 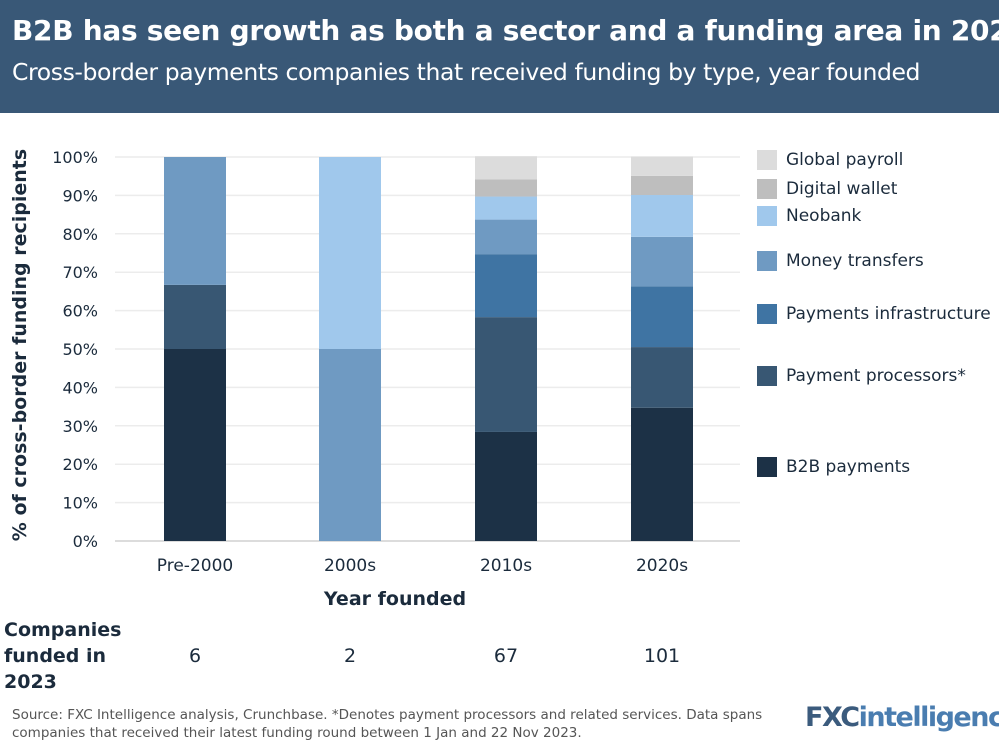 I want to click on legend-item: Payment processors*, so click(x=861, y=376).